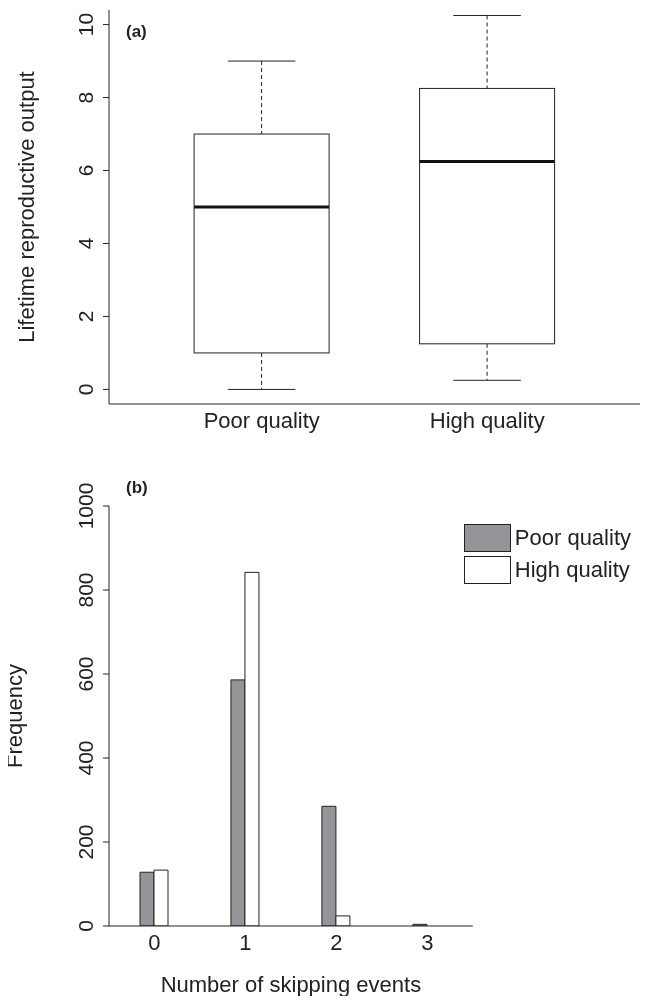 The width and height of the screenshot is (649, 1002). I want to click on y-tick-label: 10, so click(85, 24).